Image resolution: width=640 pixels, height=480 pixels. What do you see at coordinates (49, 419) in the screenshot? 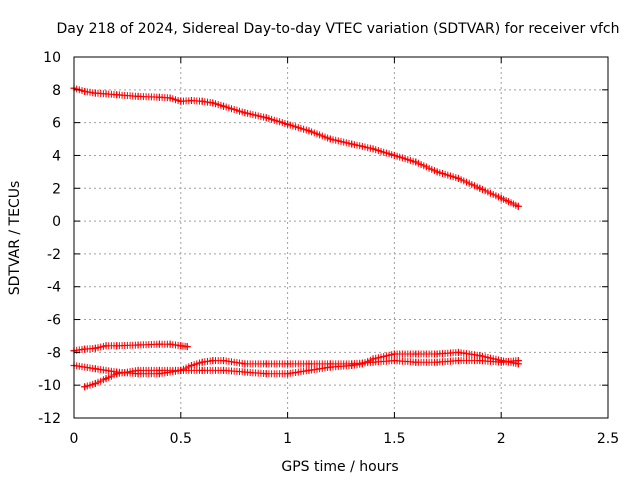
I see `y-tick-label: -12` at bounding box center [49, 419].